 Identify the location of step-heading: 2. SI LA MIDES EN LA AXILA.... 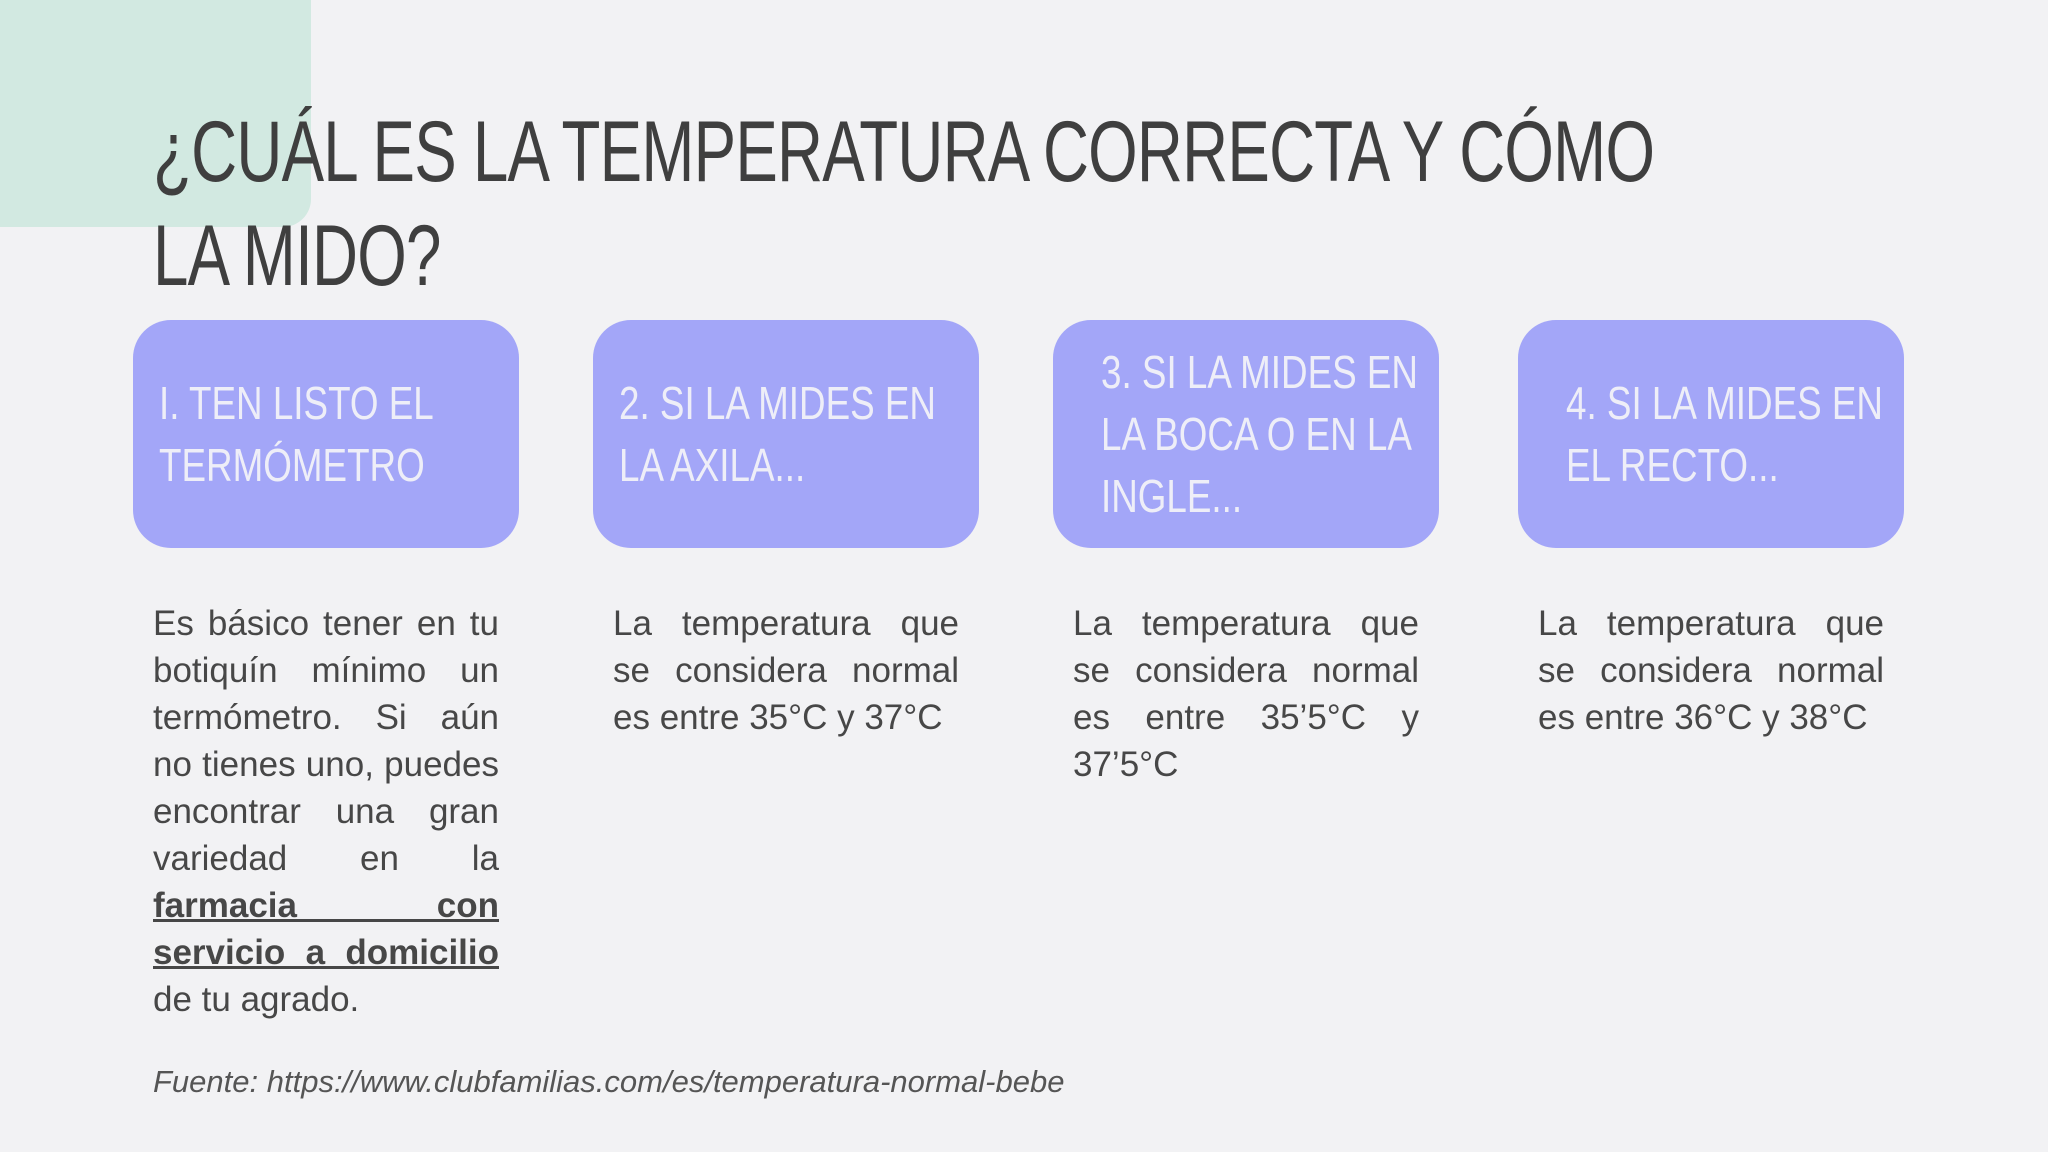
(778, 434).